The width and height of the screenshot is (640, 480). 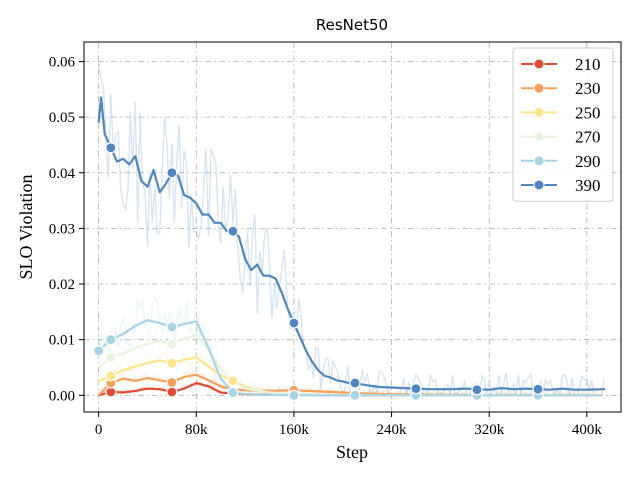 I want to click on legend-label-210: 210, so click(x=588, y=64).